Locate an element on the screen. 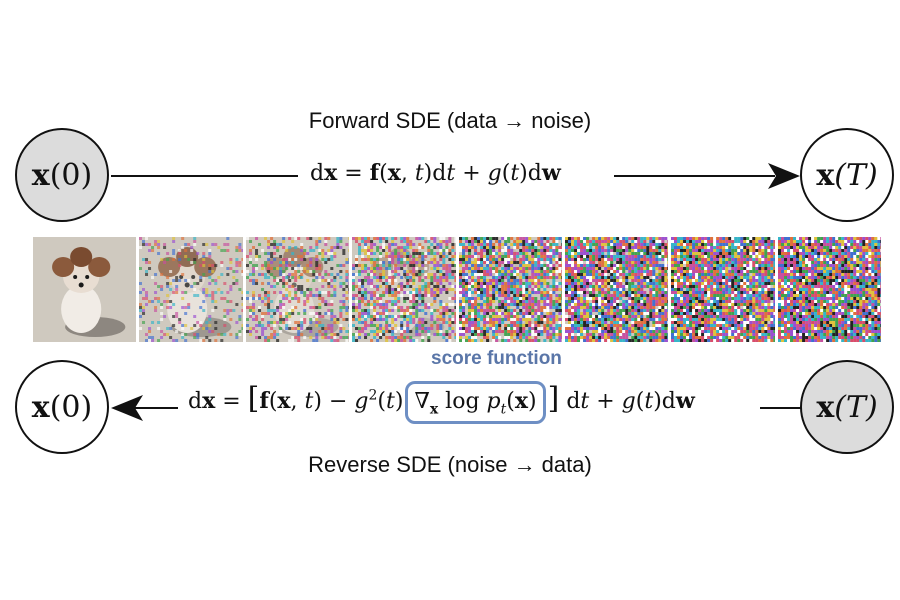 The width and height of the screenshot is (900, 600). forward-sde-label: Forward SDE (data → noise) is located at coordinates (450, 120).